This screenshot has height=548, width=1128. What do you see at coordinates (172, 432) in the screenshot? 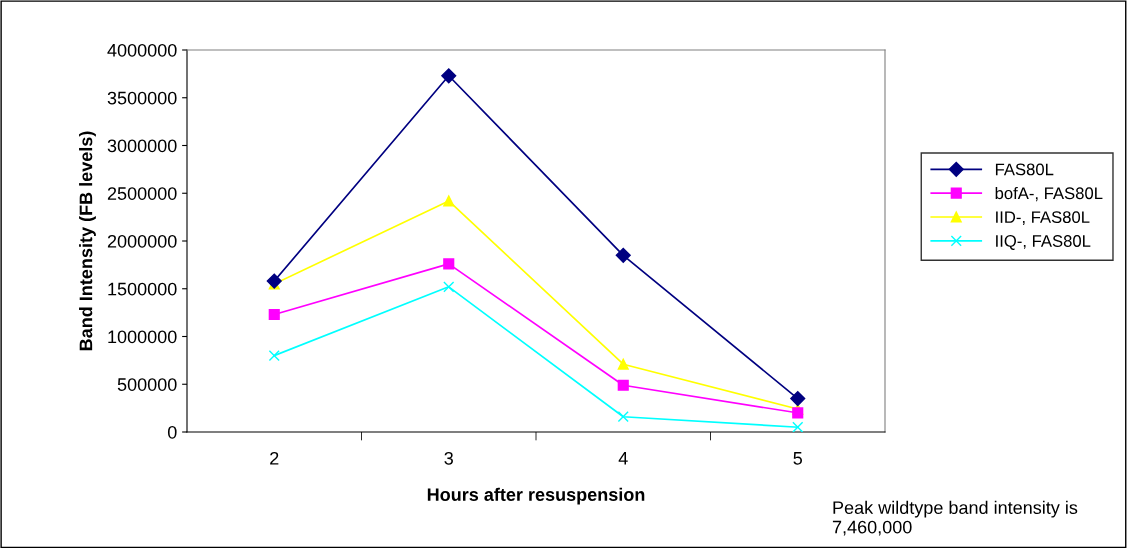
I see `y-tick-label: 0` at bounding box center [172, 432].